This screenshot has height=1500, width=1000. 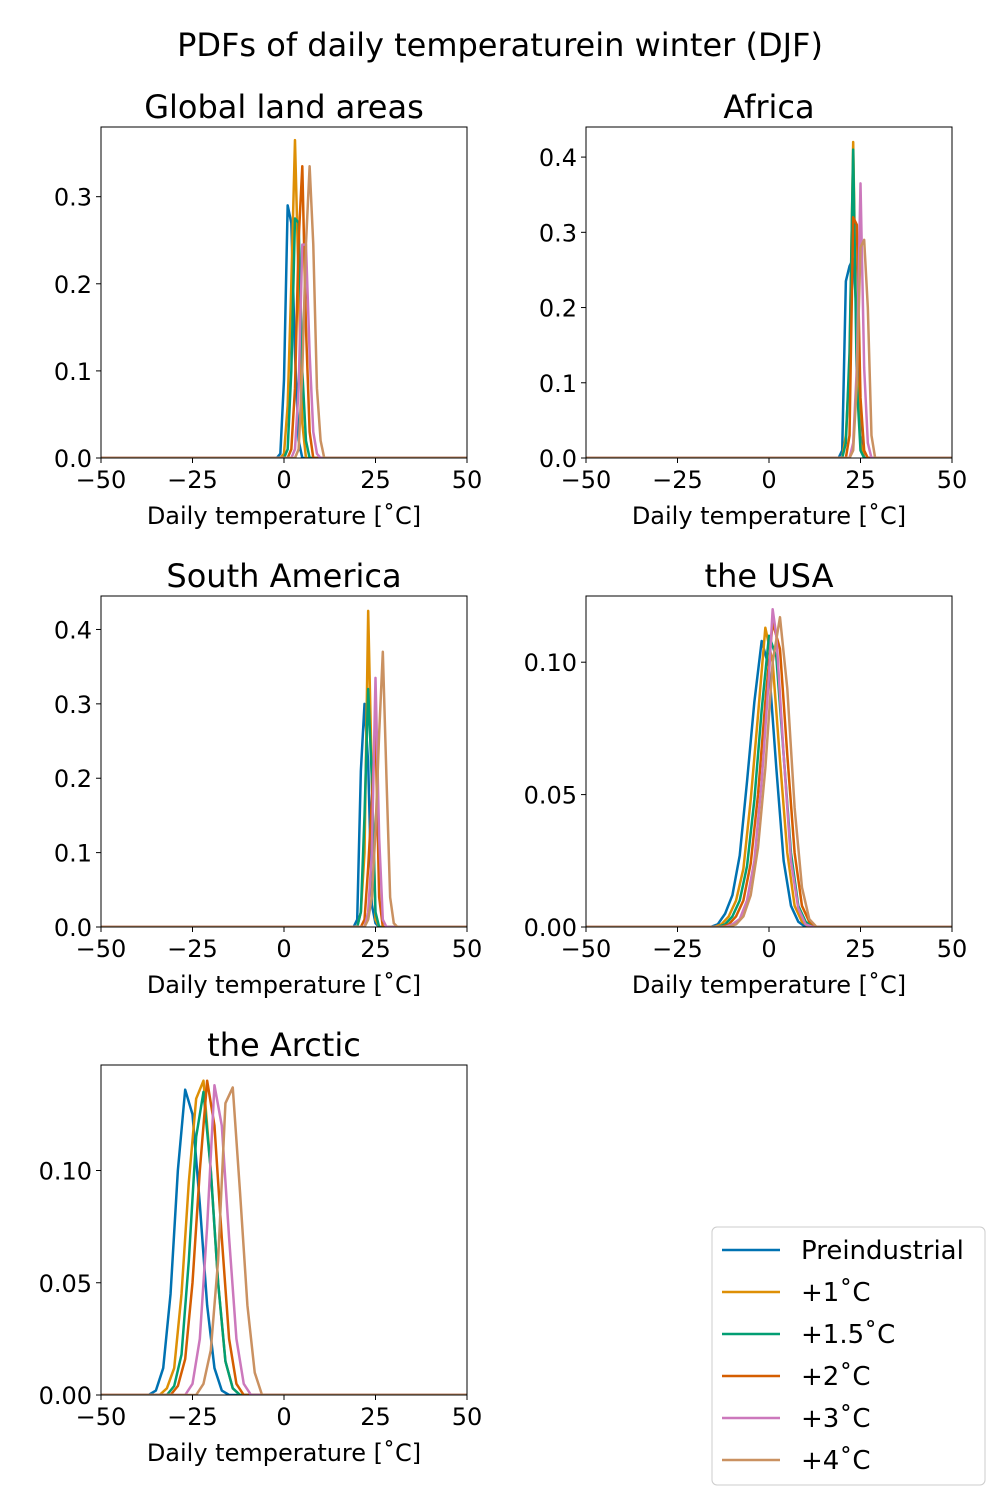 I want to click on y-tick-label: 0.4, so click(x=558, y=158).